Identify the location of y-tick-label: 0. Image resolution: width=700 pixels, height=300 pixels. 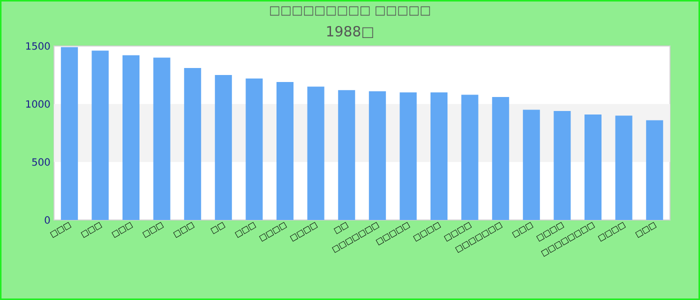
(47, 220).